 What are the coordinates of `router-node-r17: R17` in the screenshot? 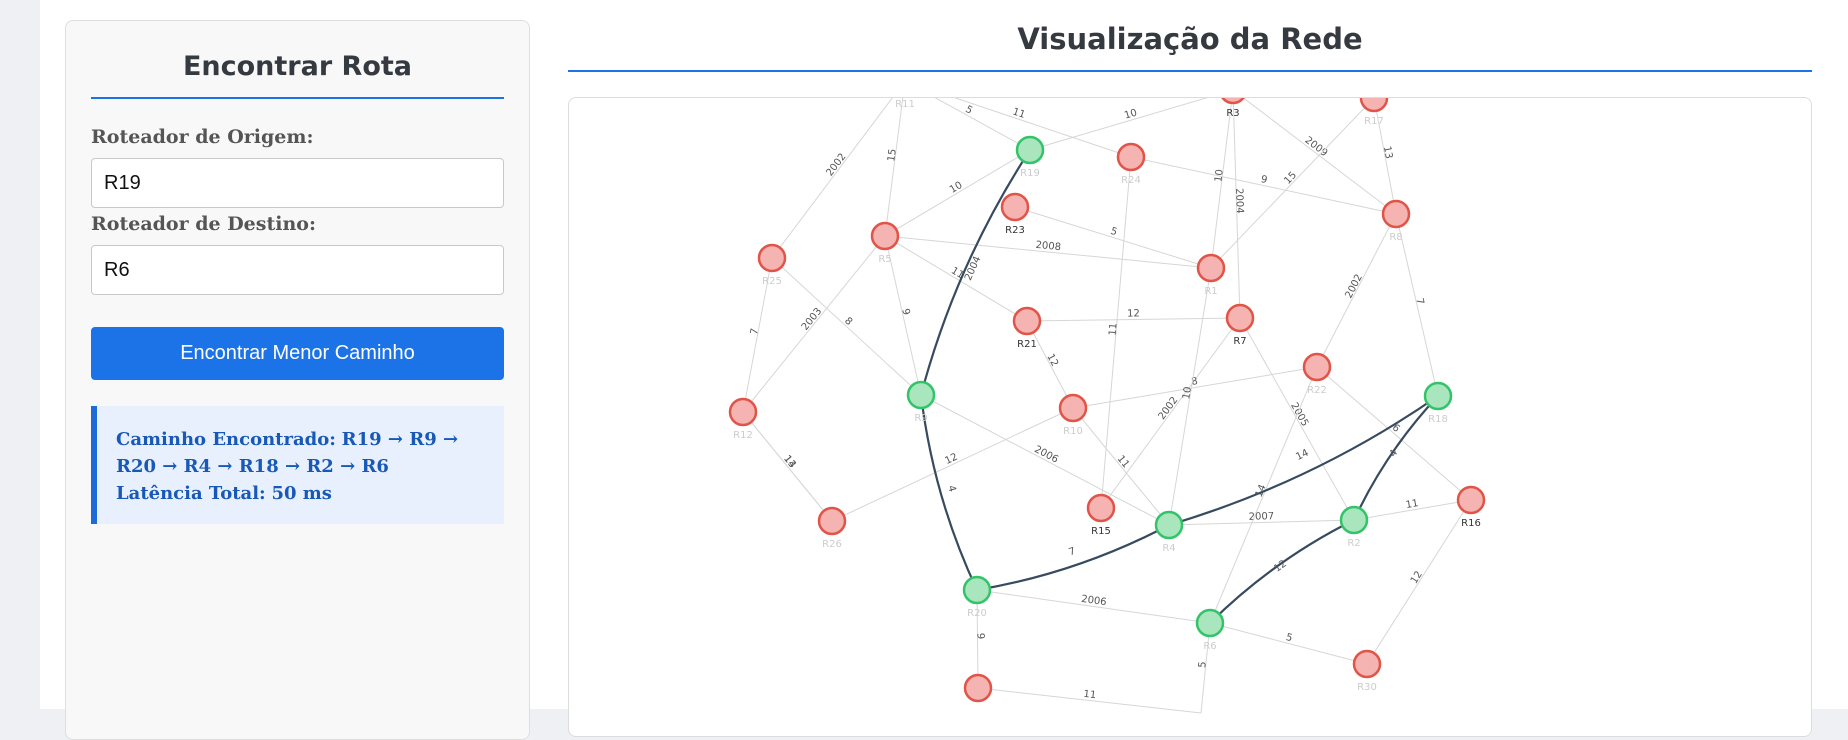 It's located at (1374, 112).